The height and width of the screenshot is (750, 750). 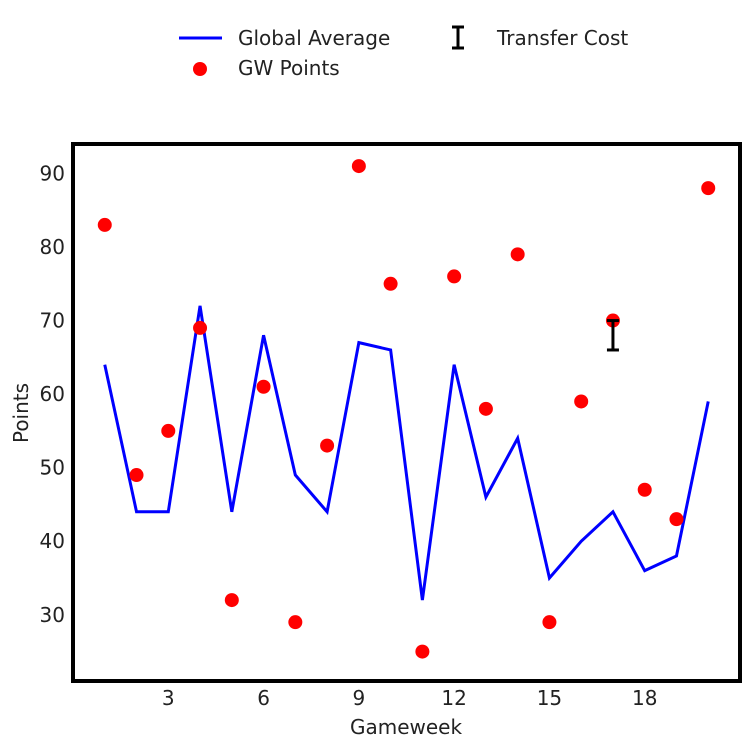 What do you see at coordinates (52, 247) in the screenshot?
I see `y-tick-label: 80` at bounding box center [52, 247].